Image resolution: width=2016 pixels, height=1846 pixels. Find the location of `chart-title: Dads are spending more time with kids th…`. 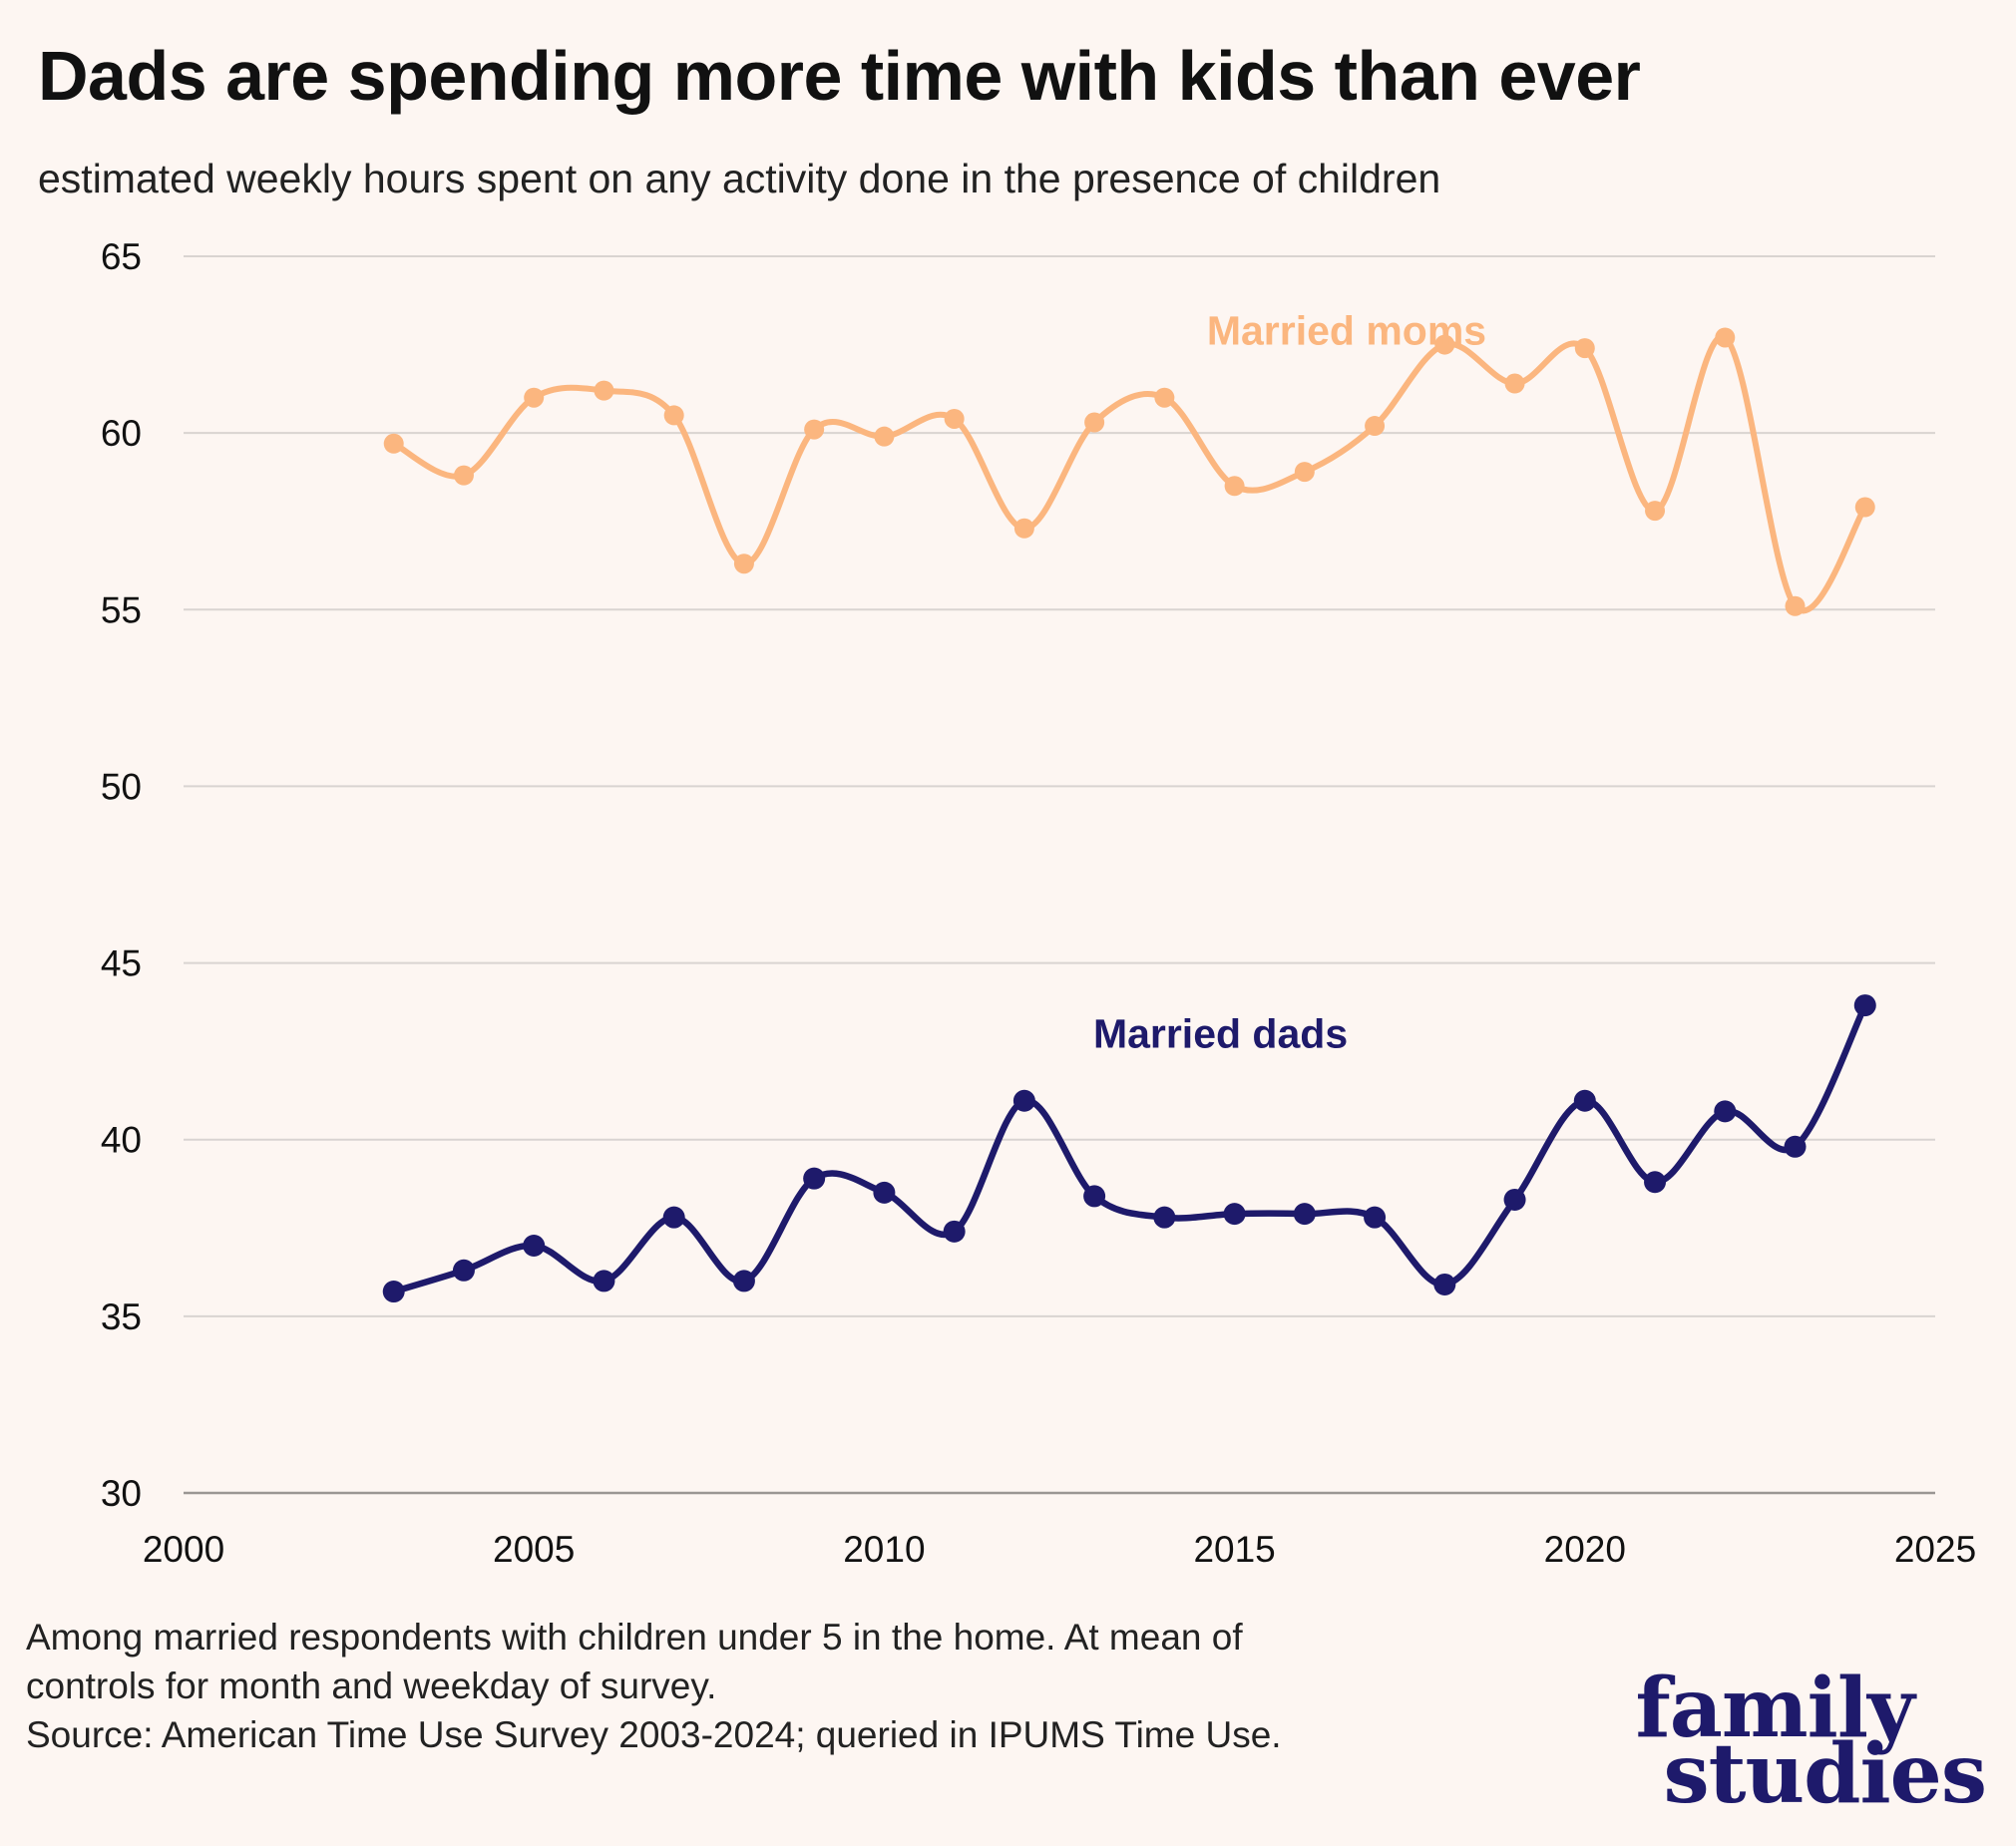

chart-title: Dads are spending more time with kids th… is located at coordinates (840, 76).